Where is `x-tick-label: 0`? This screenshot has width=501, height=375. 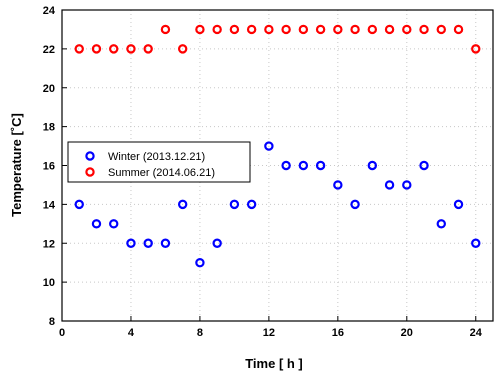 x-tick-label: 0 is located at coordinates (62, 333).